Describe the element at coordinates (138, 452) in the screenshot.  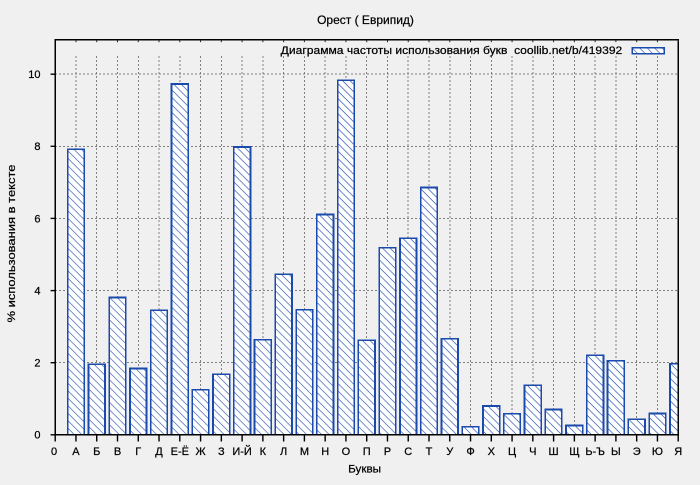
I see `svg-text: Г` at that location.